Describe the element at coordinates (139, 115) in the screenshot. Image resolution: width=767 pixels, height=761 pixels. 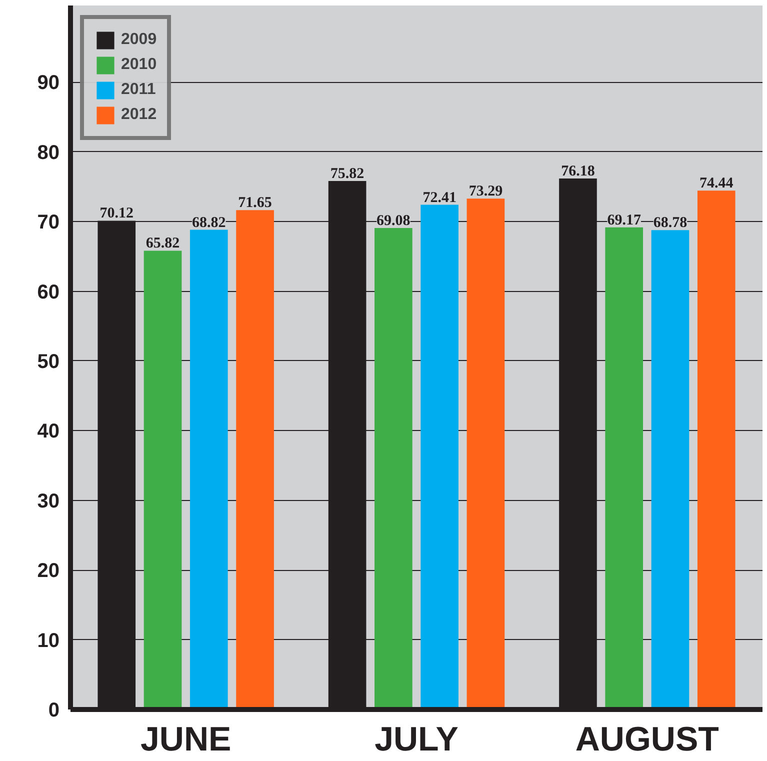
I see `legend-label: 2012` at that location.